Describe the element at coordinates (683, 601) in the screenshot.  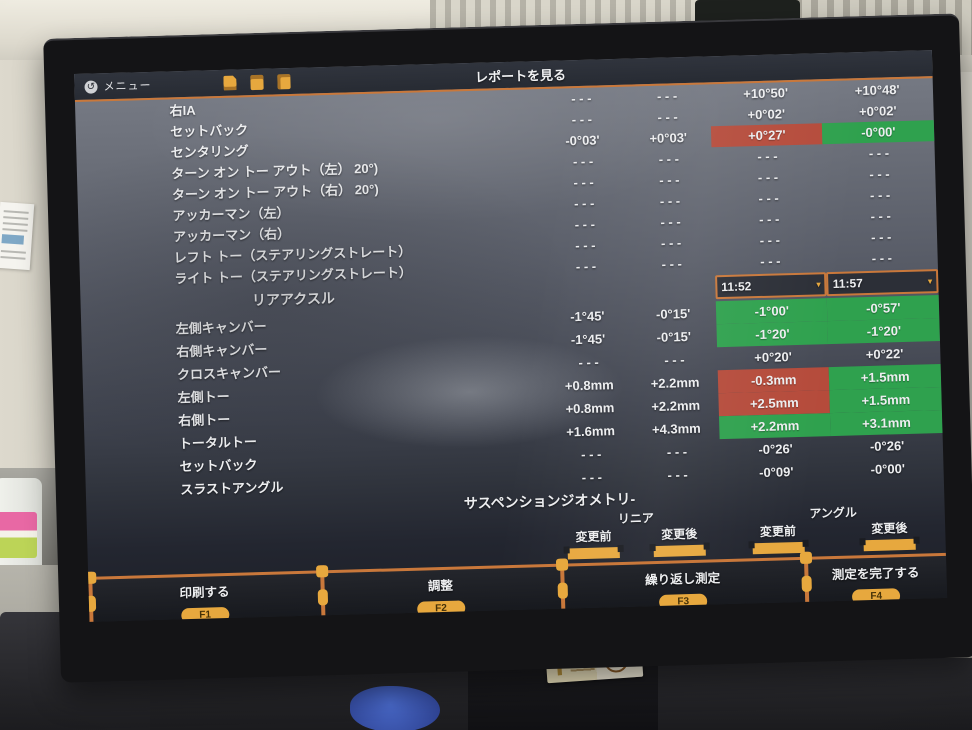
I see `f3-key: F3` at that location.